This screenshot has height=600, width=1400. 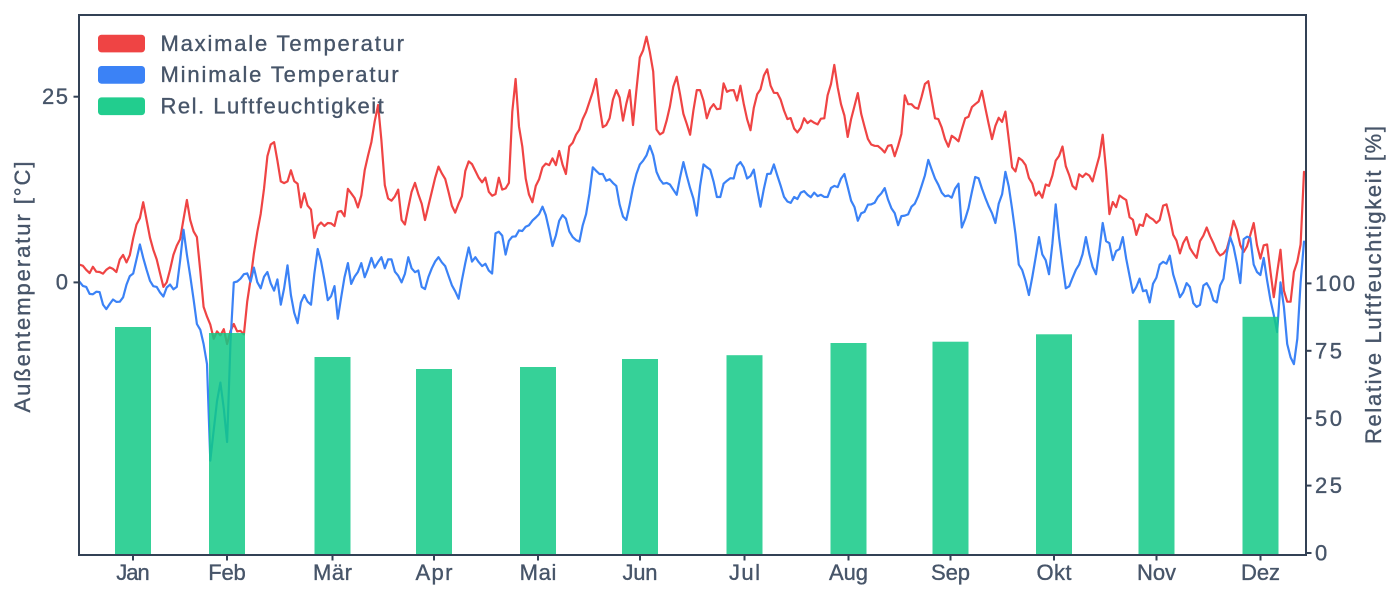 I want to click on svg-text: Dez, so click(x=1260, y=572).